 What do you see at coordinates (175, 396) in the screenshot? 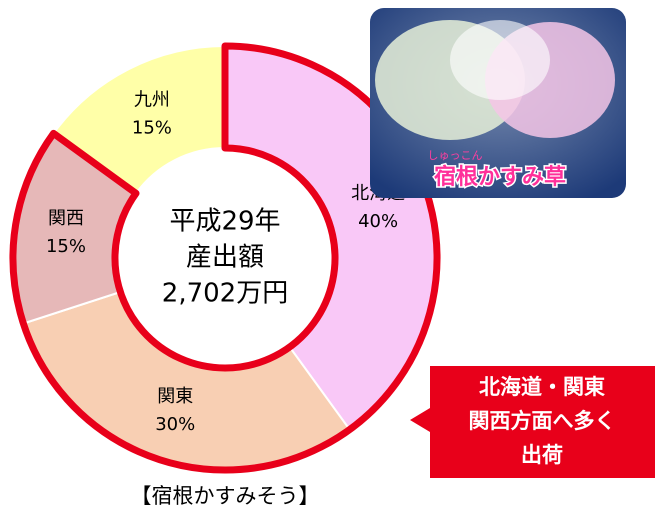
I see `segment-label: 関東` at bounding box center [175, 396].